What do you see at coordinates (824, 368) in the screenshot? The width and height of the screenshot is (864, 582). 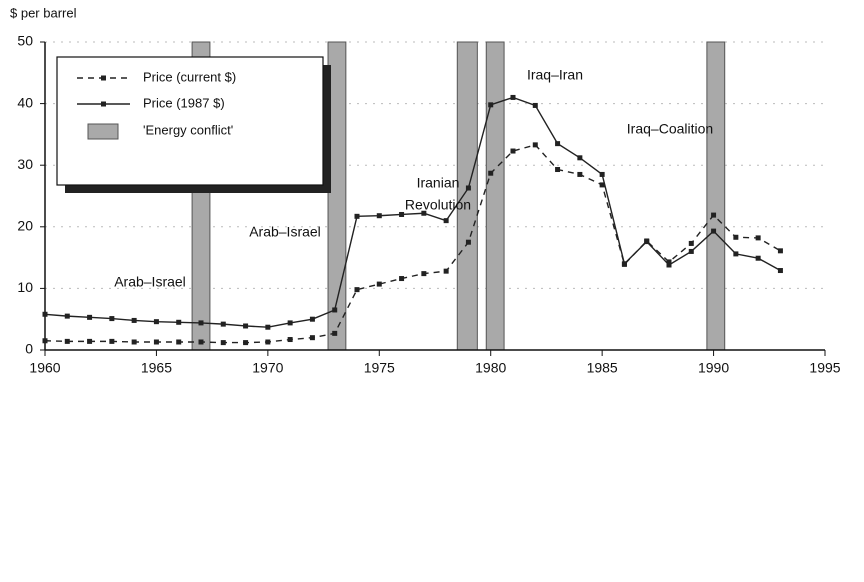 I see `x-tick-label: 1995` at bounding box center [824, 368].